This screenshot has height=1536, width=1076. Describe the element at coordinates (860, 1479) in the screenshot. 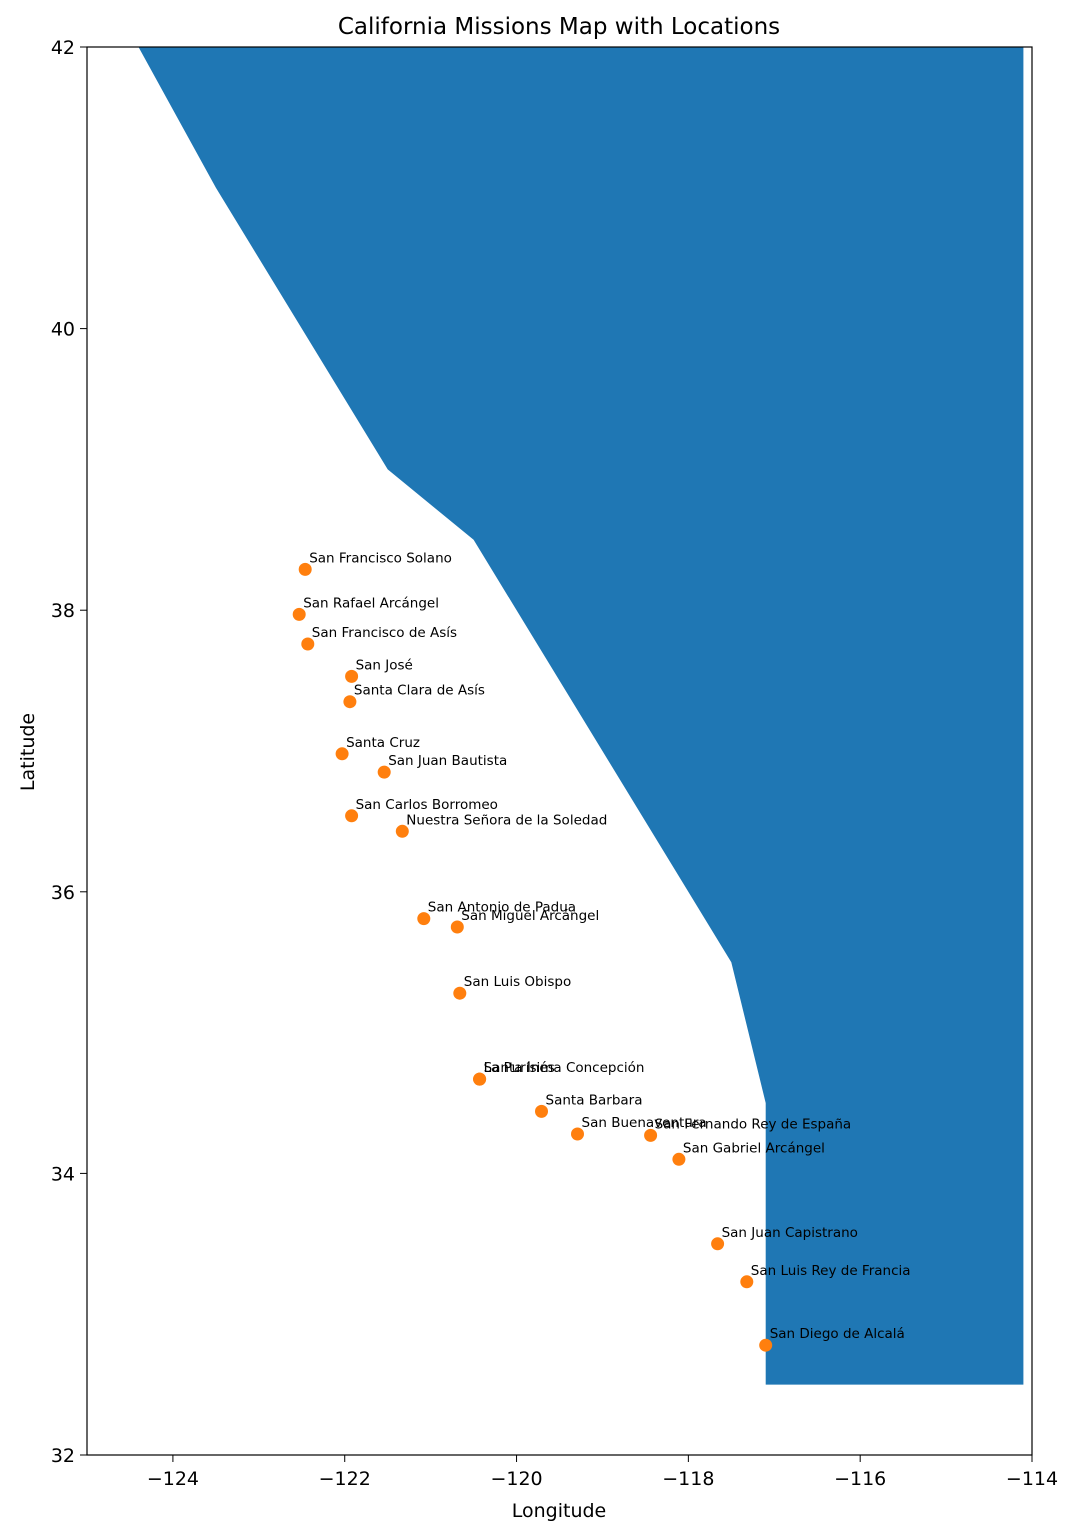

I see `x-tick-label: −116` at that location.